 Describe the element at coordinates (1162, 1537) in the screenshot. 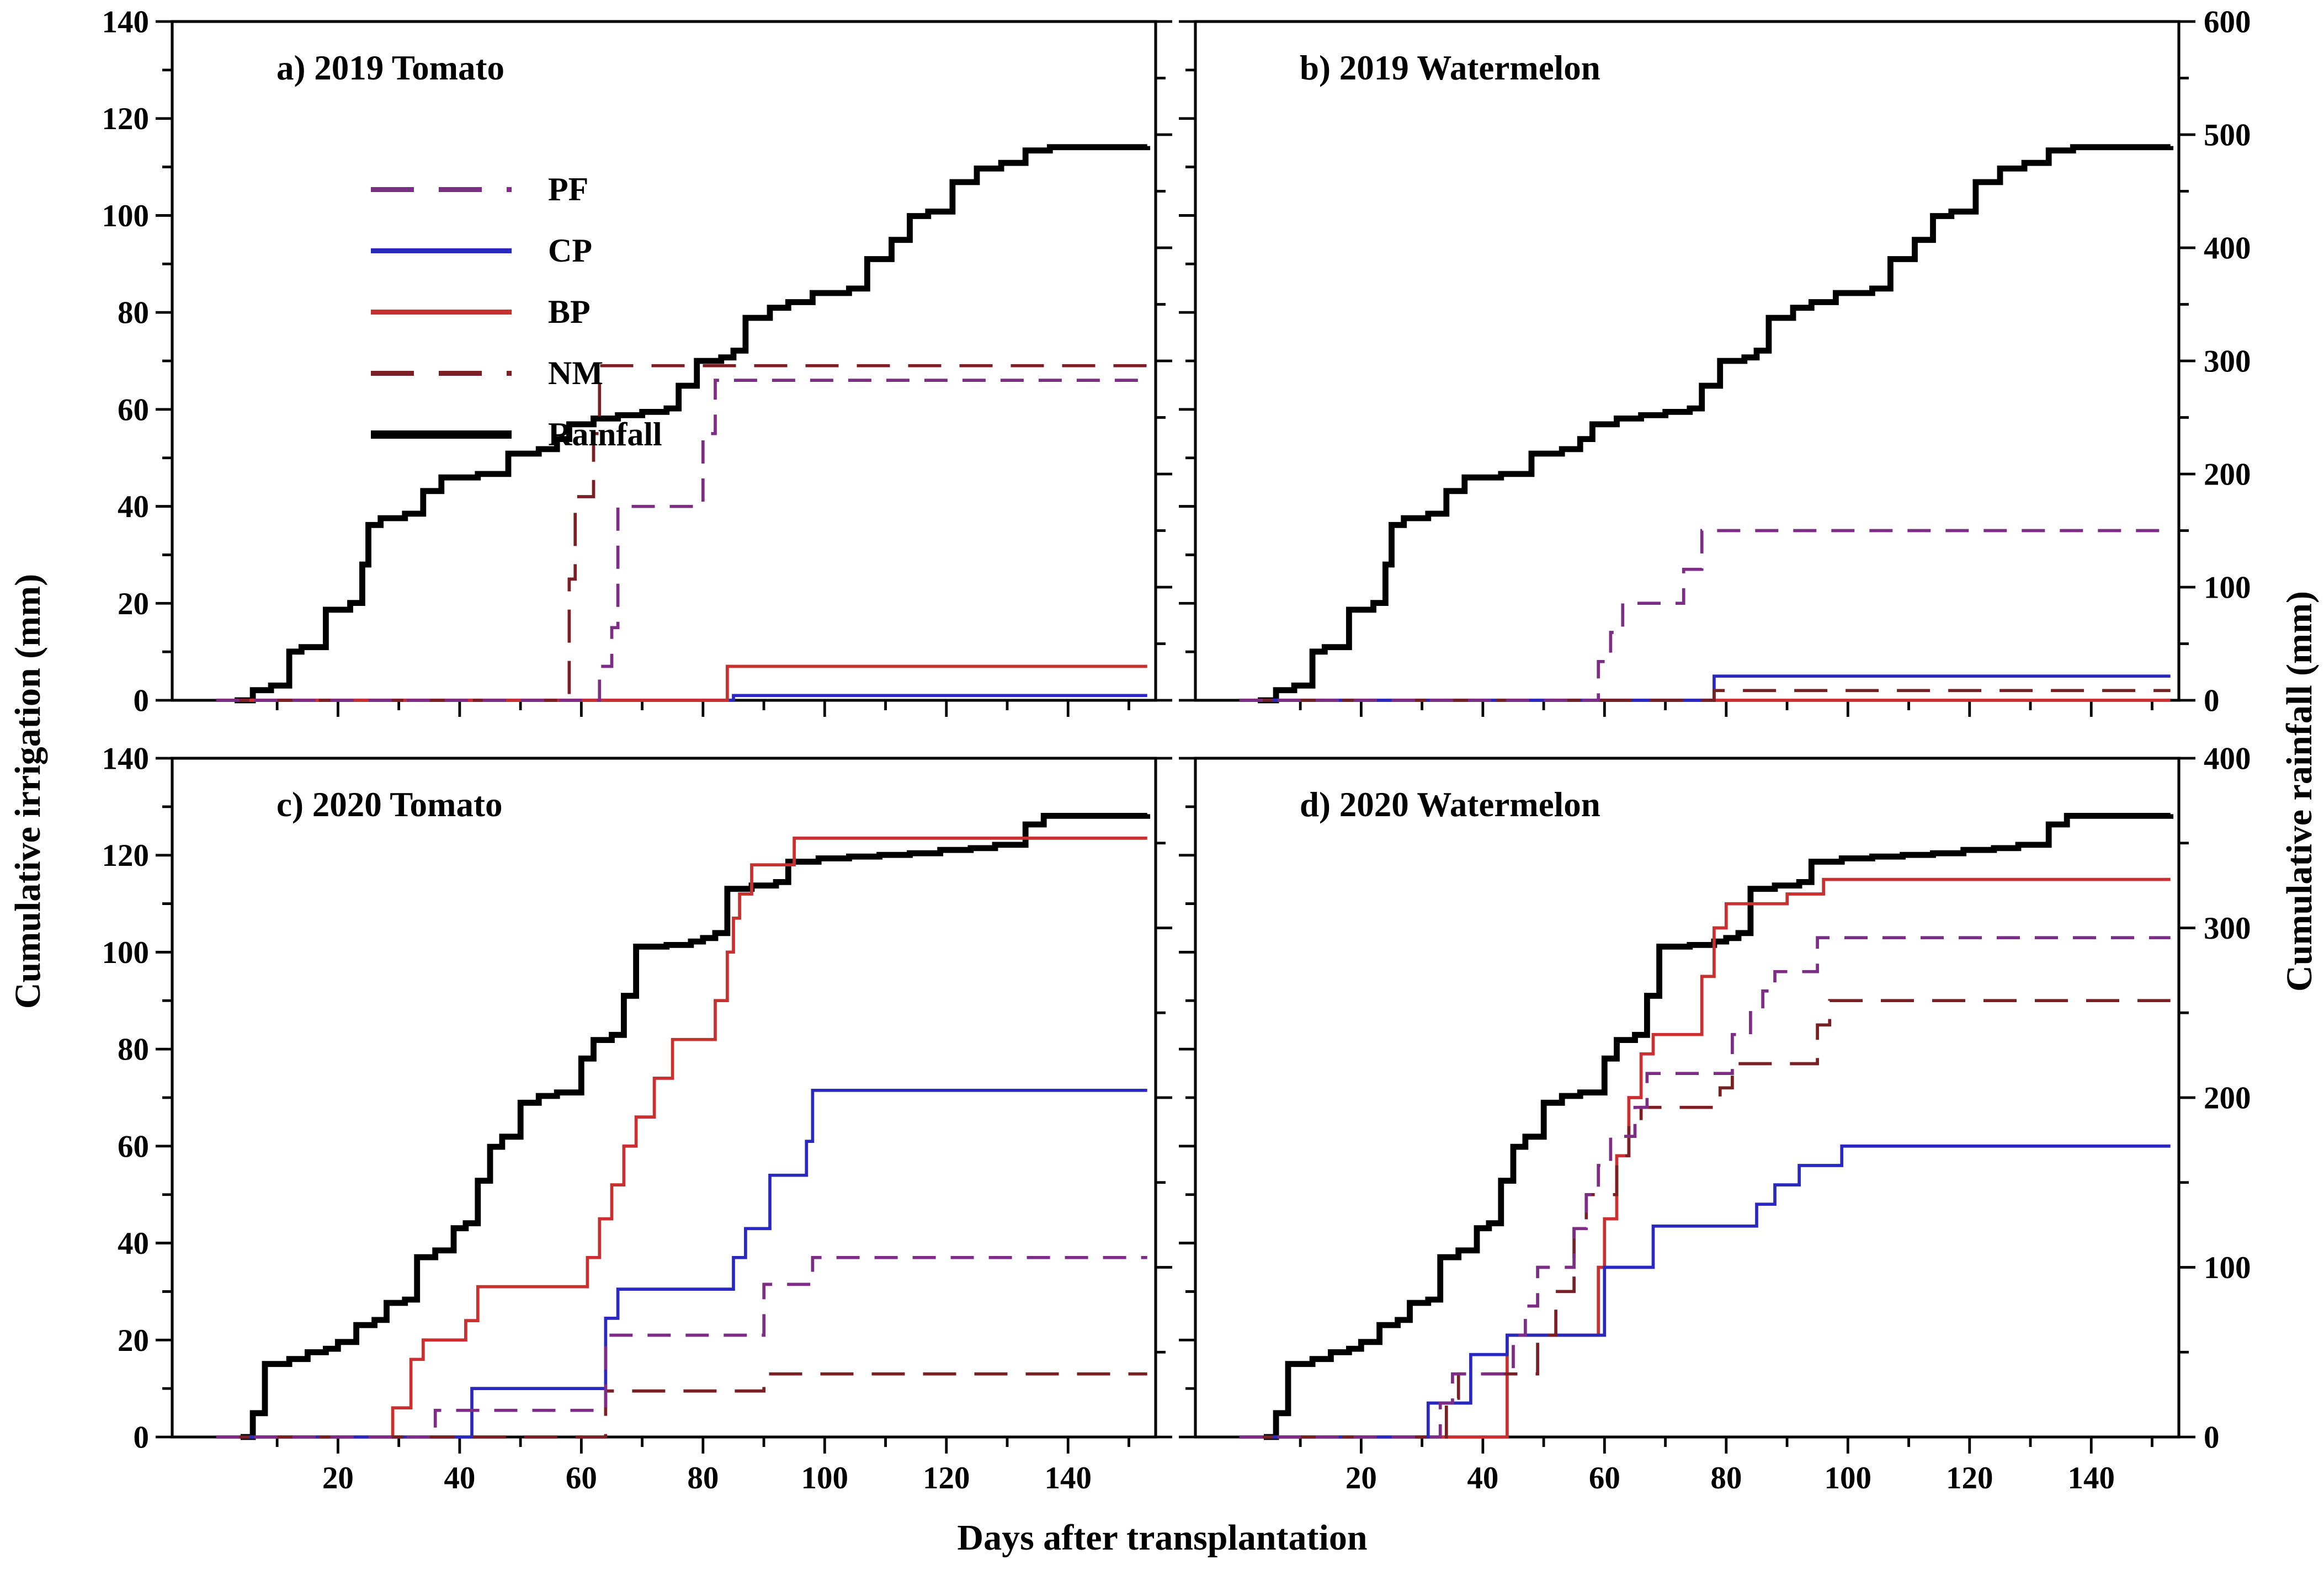

I see `x-axis-label: Days after transplantation` at that location.